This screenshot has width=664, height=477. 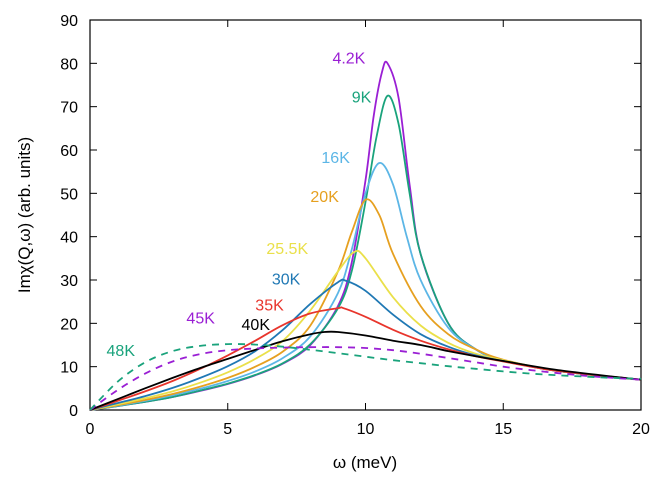 I want to click on series-line-48K, so click(x=365, y=377).